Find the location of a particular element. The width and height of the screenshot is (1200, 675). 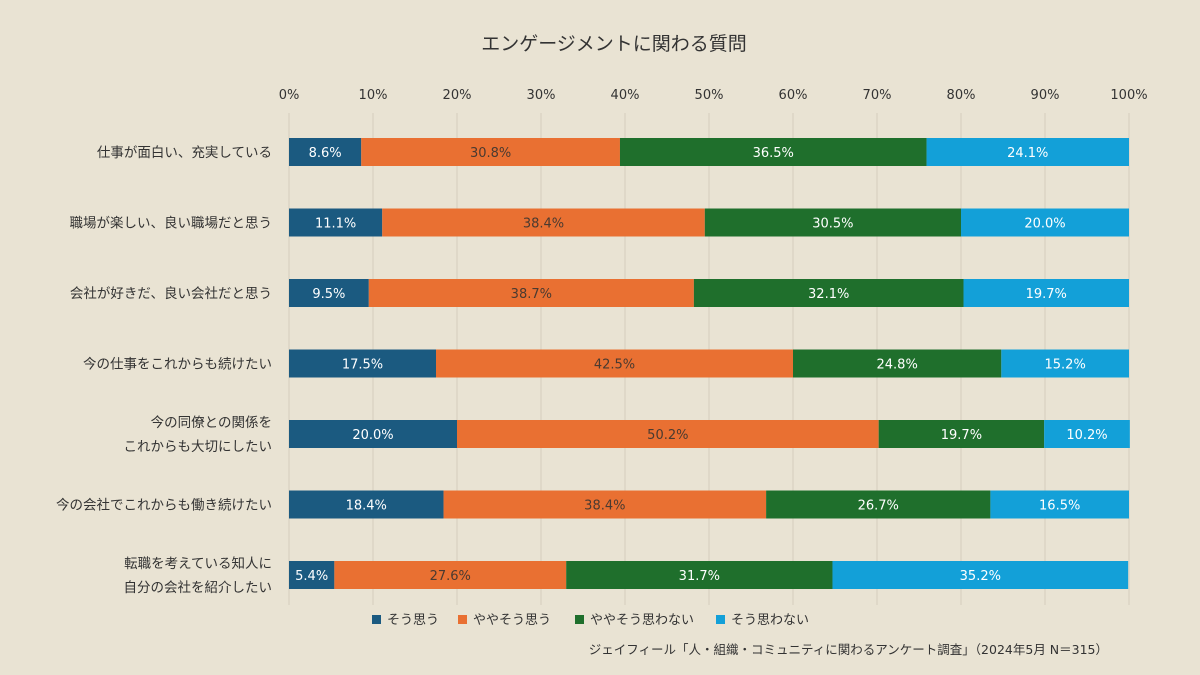

data-label: 30.5% is located at coordinates (832, 224).